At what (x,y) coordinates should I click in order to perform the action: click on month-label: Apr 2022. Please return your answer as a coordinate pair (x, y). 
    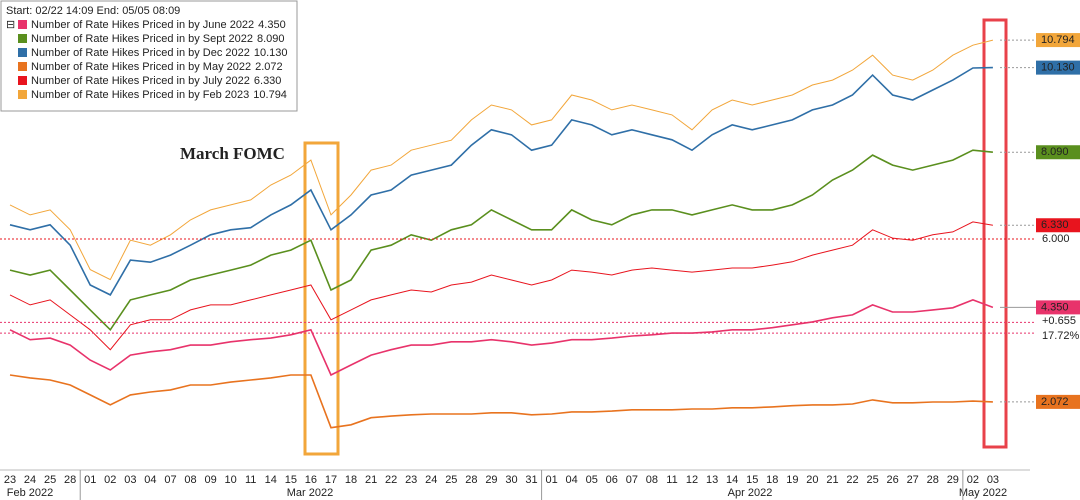
    Looking at the image, I should click on (750, 493).